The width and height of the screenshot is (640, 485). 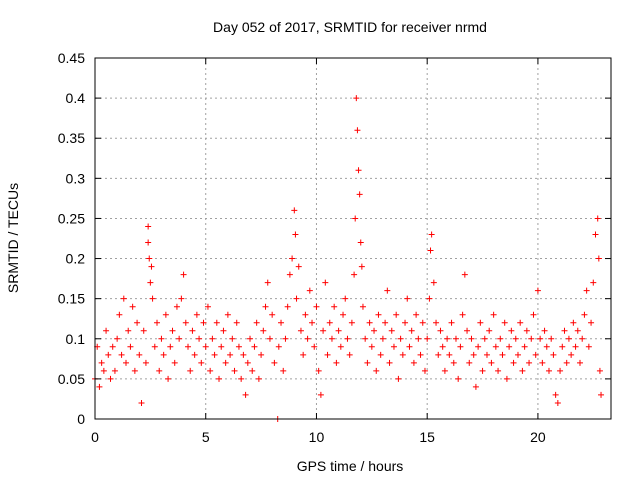 I want to click on x-tick-label: 15, so click(x=427, y=437).